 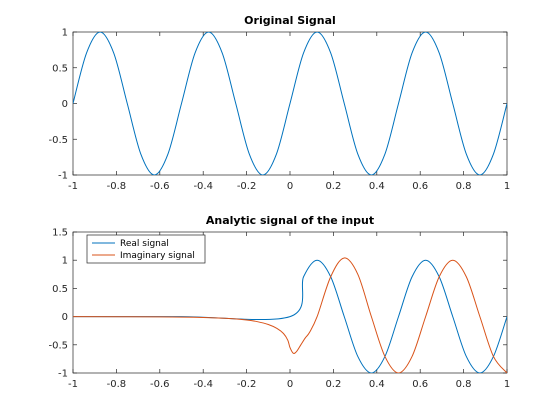 I want to click on legend-label: Imaginary signal, so click(x=157, y=256).